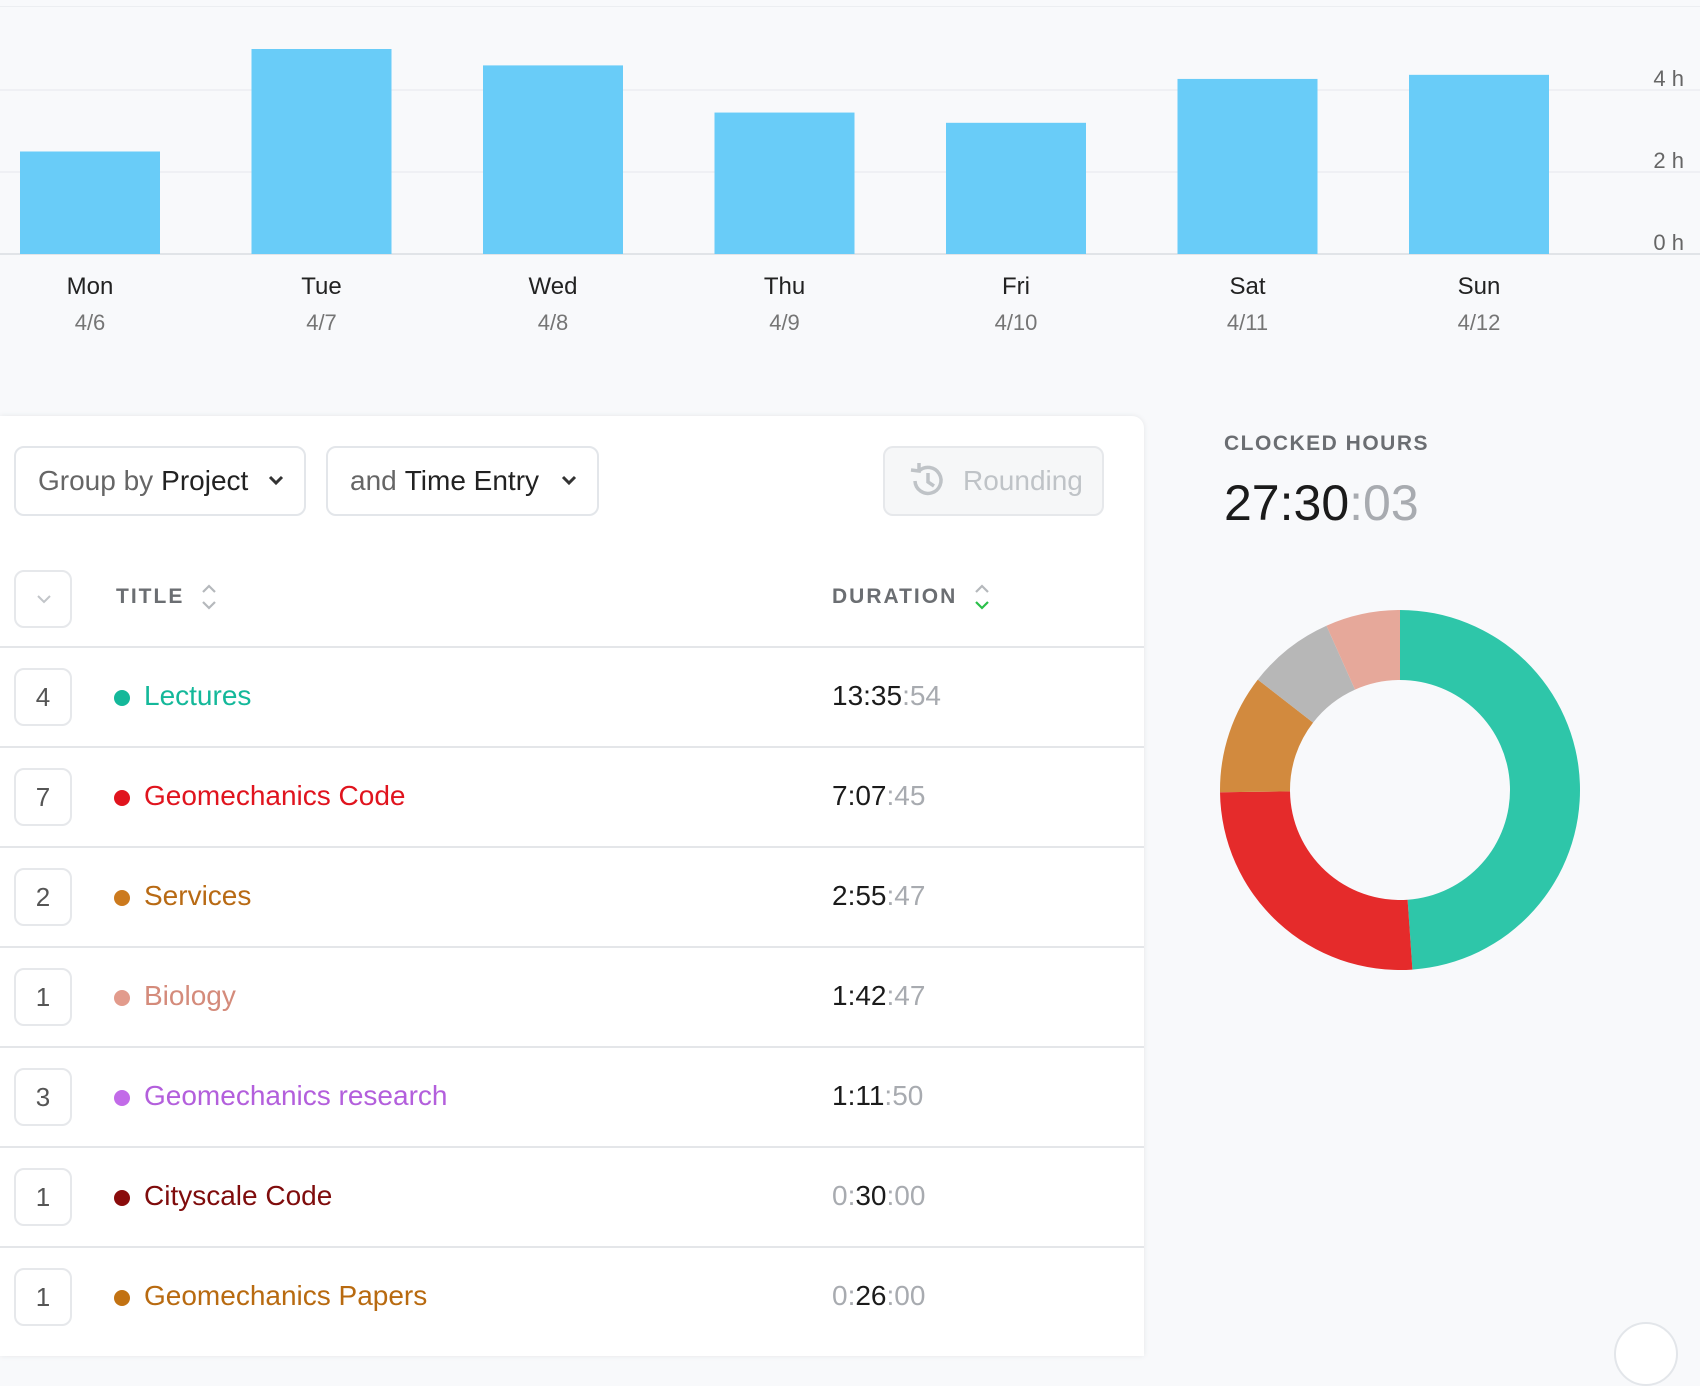 The width and height of the screenshot is (1700, 1386). Describe the element at coordinates (43, 797) in the screenshot. I see `entry-count-toggle: 7` at that location.